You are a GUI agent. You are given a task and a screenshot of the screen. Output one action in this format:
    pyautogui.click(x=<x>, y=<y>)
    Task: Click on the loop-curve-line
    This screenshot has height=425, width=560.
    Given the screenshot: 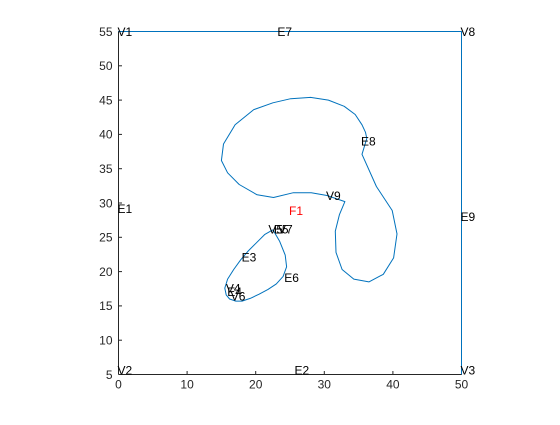 What is the action you would take?
    pyautogui.click(x=309, y=189)
    